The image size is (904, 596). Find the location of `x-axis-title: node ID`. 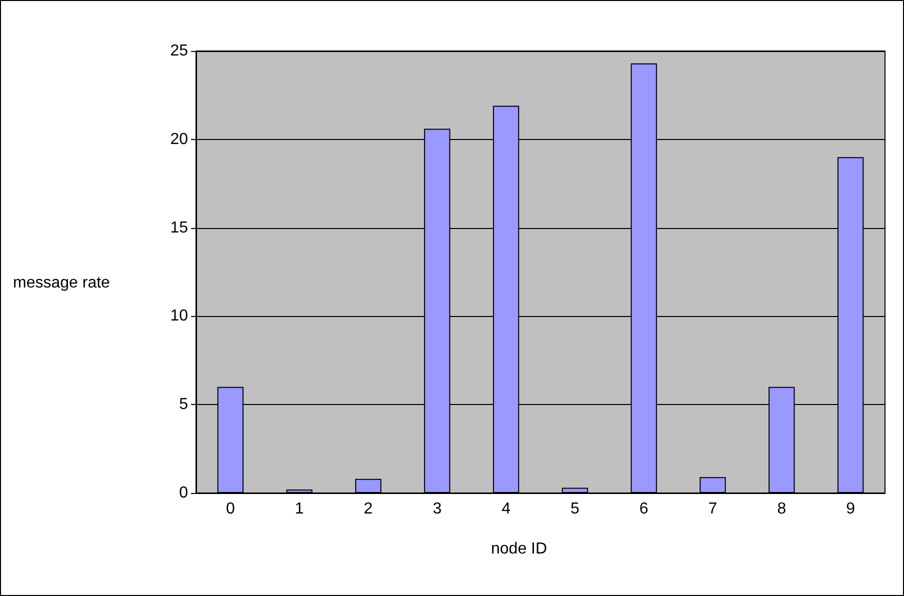

x-axis-title: node ID is located at coordinates (519, 549).